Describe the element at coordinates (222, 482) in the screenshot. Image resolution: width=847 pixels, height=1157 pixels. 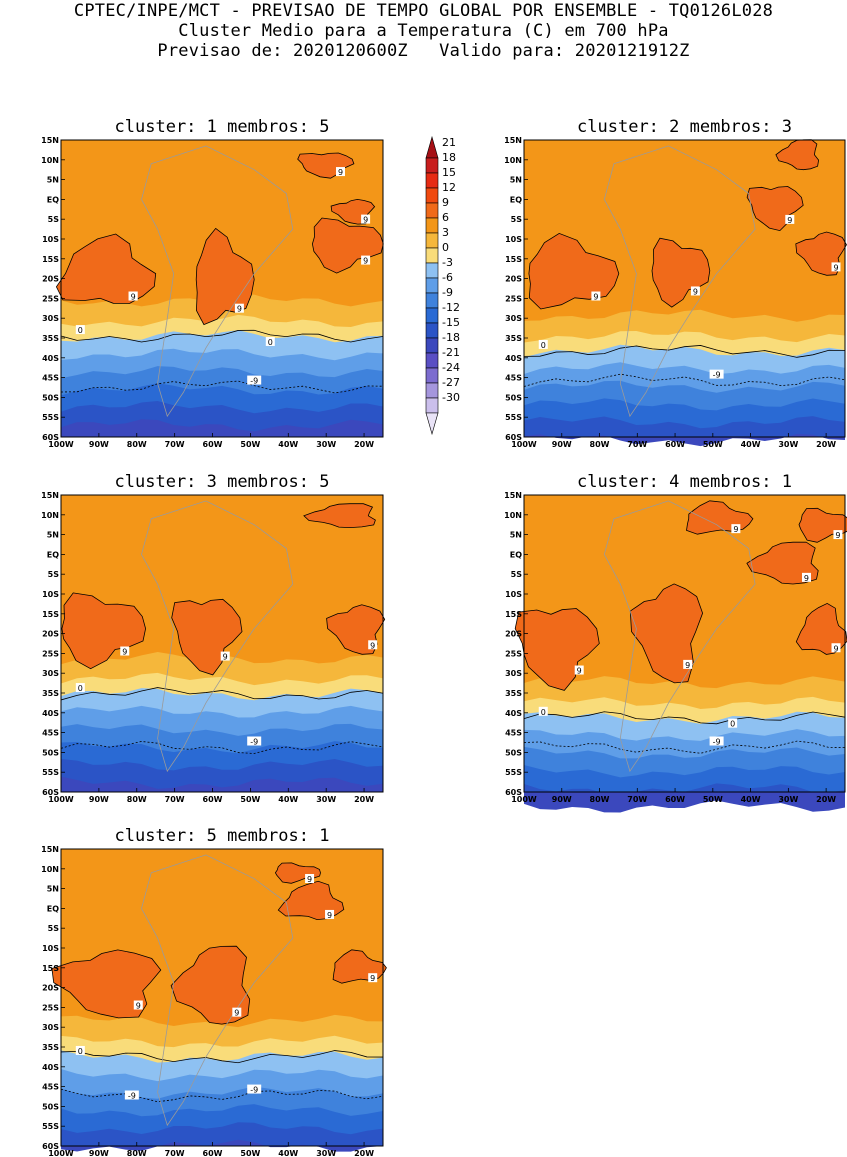
I see `panel-title: cluster: 3 membros: 5` at that location.